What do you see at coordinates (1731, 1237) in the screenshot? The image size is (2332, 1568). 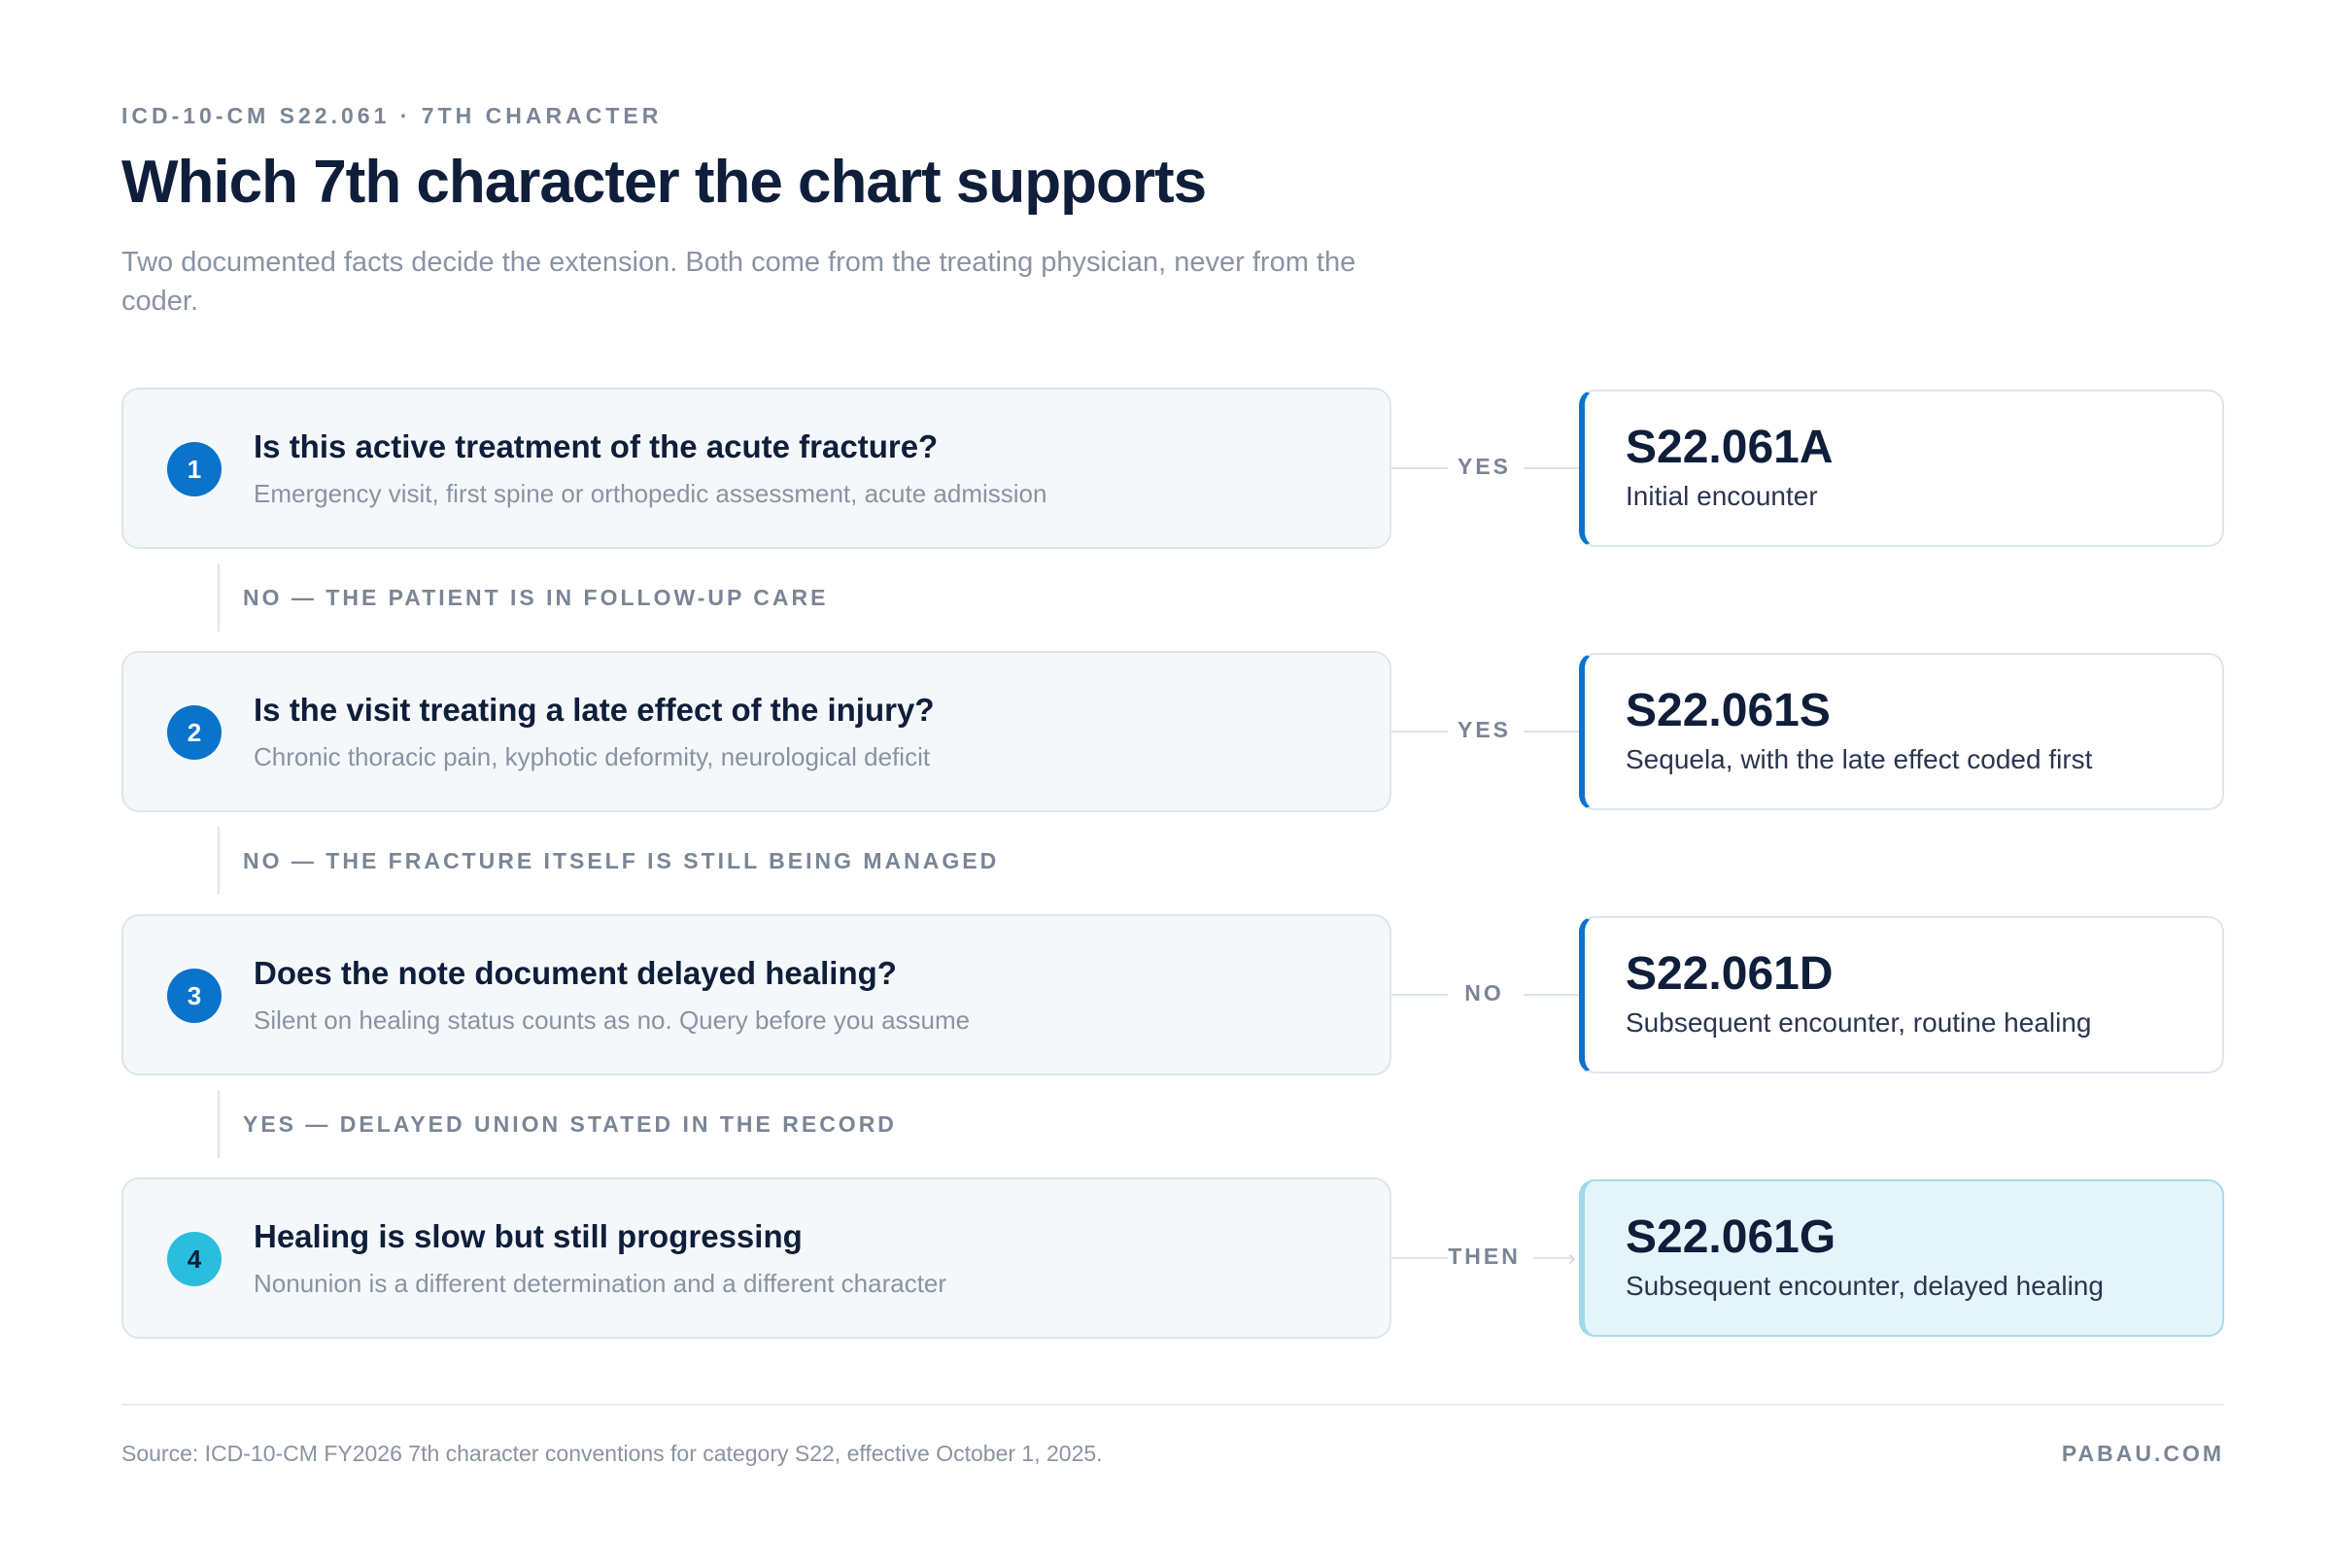 I see `result-code: S22.061G` at bounding box center [1731, 1237].